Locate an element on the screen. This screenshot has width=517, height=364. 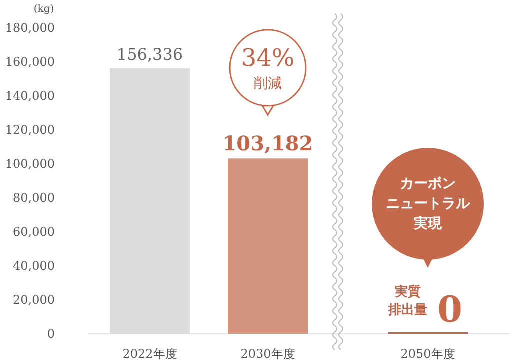
x-tick-label: 2050年度 is located at coordinates (428, 354).